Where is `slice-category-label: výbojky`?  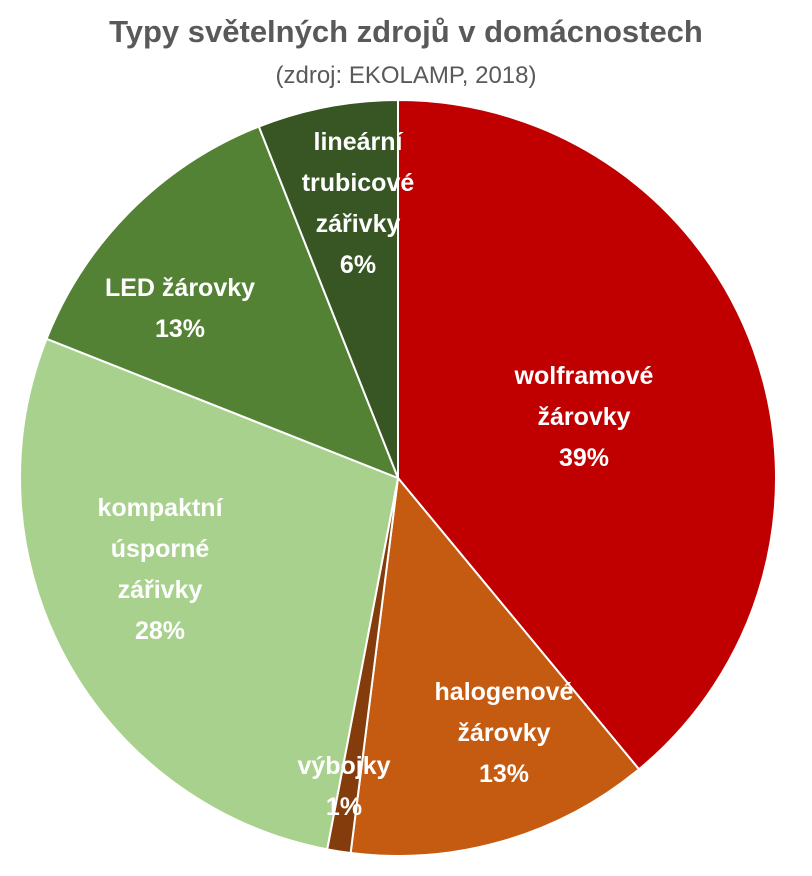
slice-category-label: výbojky is located at coordinates (343, 766).